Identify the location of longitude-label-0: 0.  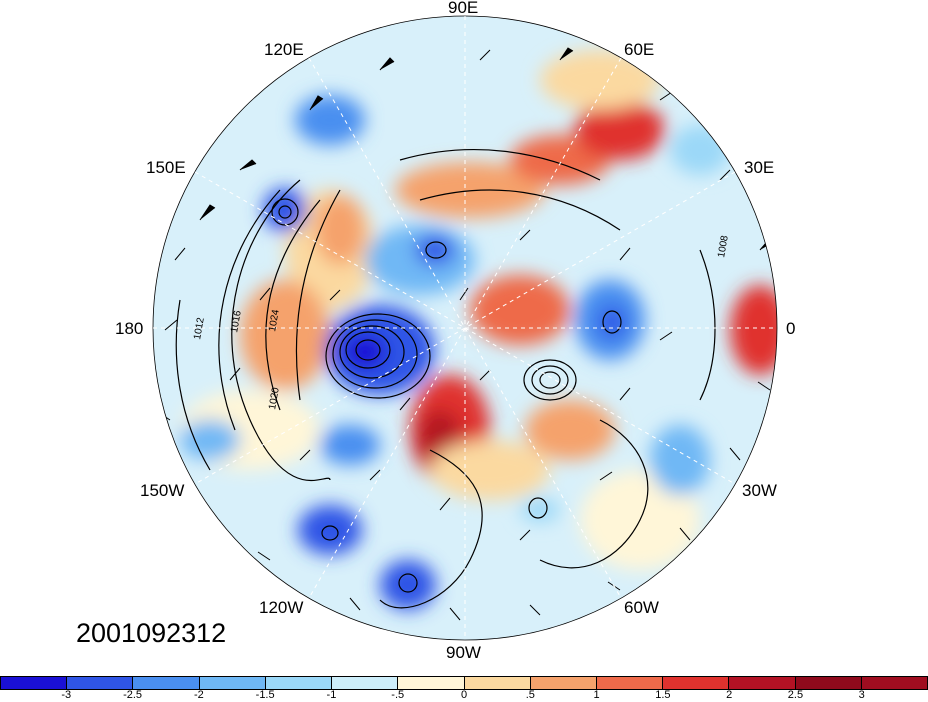
(791, 328).